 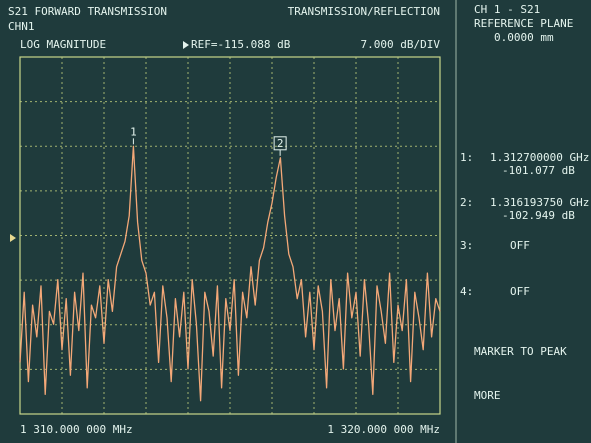 I want to click on stop-frequency: 1 320.000 000 MHz, so click(x=383, y=429).